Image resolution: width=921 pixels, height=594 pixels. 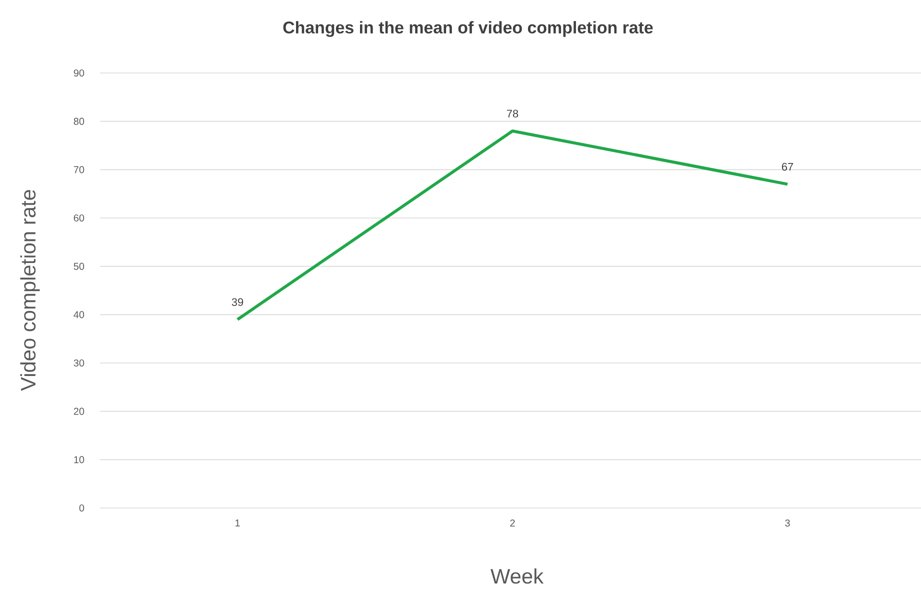 What do you see at coordinates (79, 411) in the screenshot?
I see `y-tick-label: 20` at bounding box center [79, 411].